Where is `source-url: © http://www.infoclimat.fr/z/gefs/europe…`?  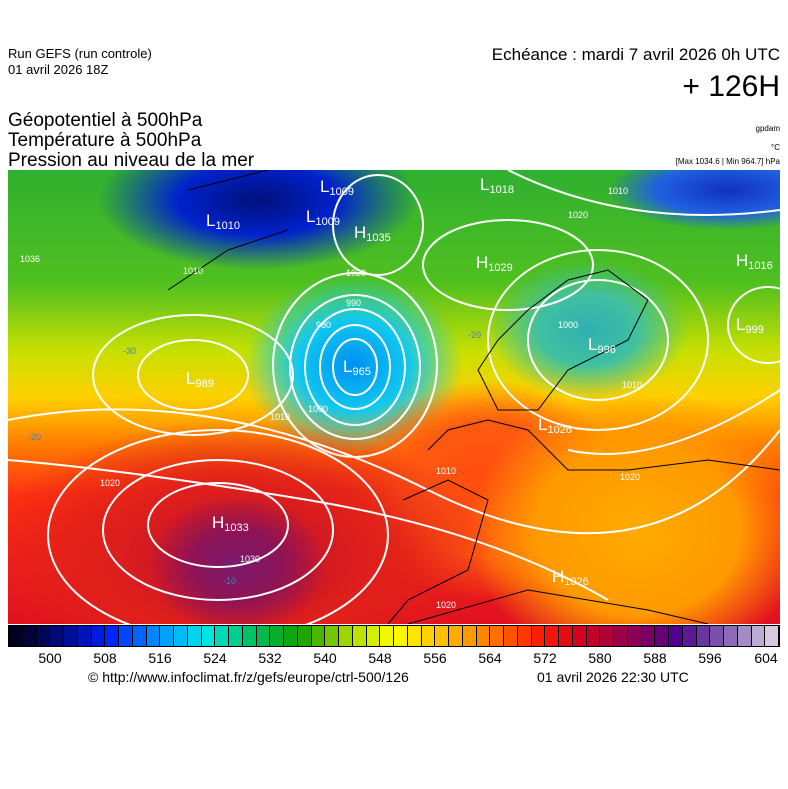 source-url: © http://www.infoclimat.fr/z/gefs/europe… is located at coordinates (248, 677).